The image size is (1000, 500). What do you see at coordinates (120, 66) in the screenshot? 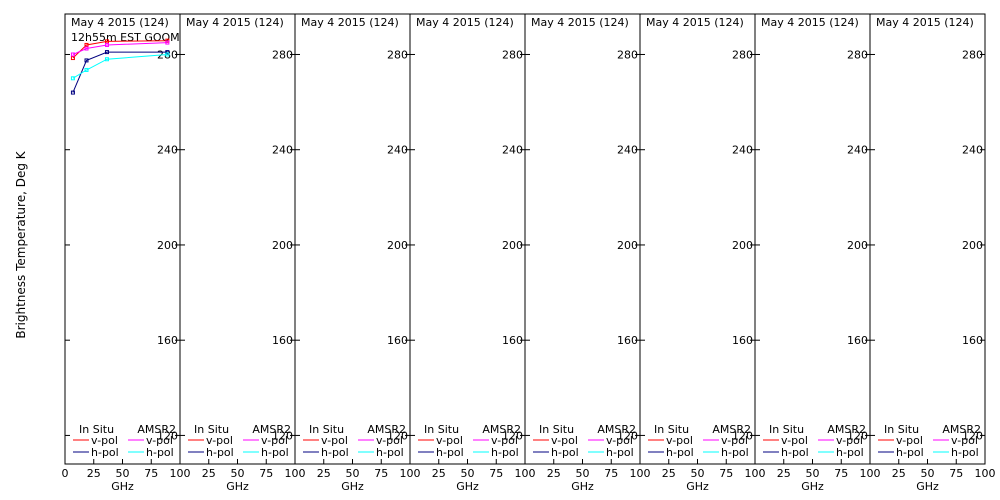
I see `series-line-amsr2_hpol` at bounding box center [120, 66].